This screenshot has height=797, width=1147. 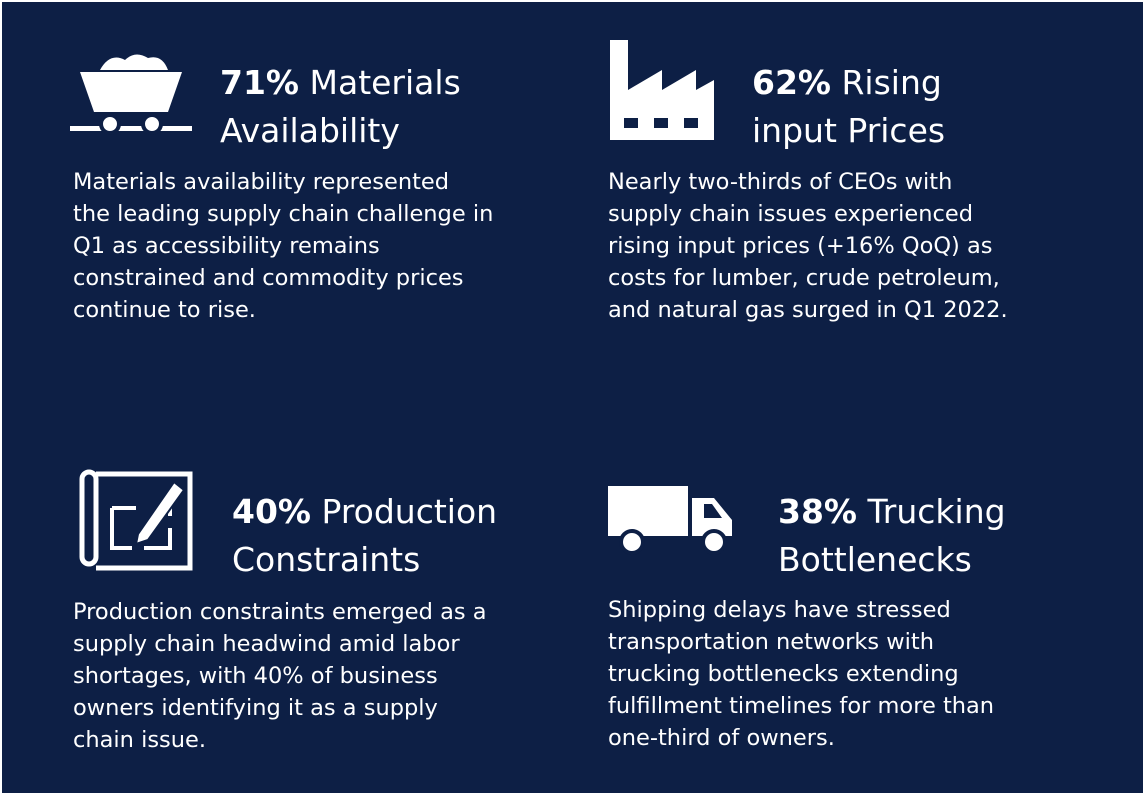 What do you see at coordinates (255, 708) in the screenshot?
I see `body-line: owners identifying it as a supply` at bounding box center [255, 708].